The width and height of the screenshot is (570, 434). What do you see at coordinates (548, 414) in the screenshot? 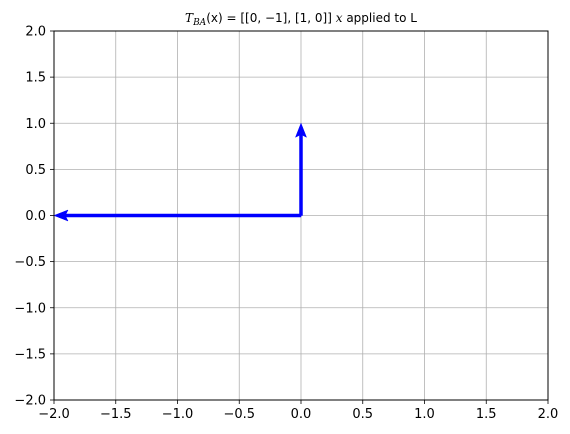
I see `x-tick-label: 2.0` at bounding box center [548, 414].